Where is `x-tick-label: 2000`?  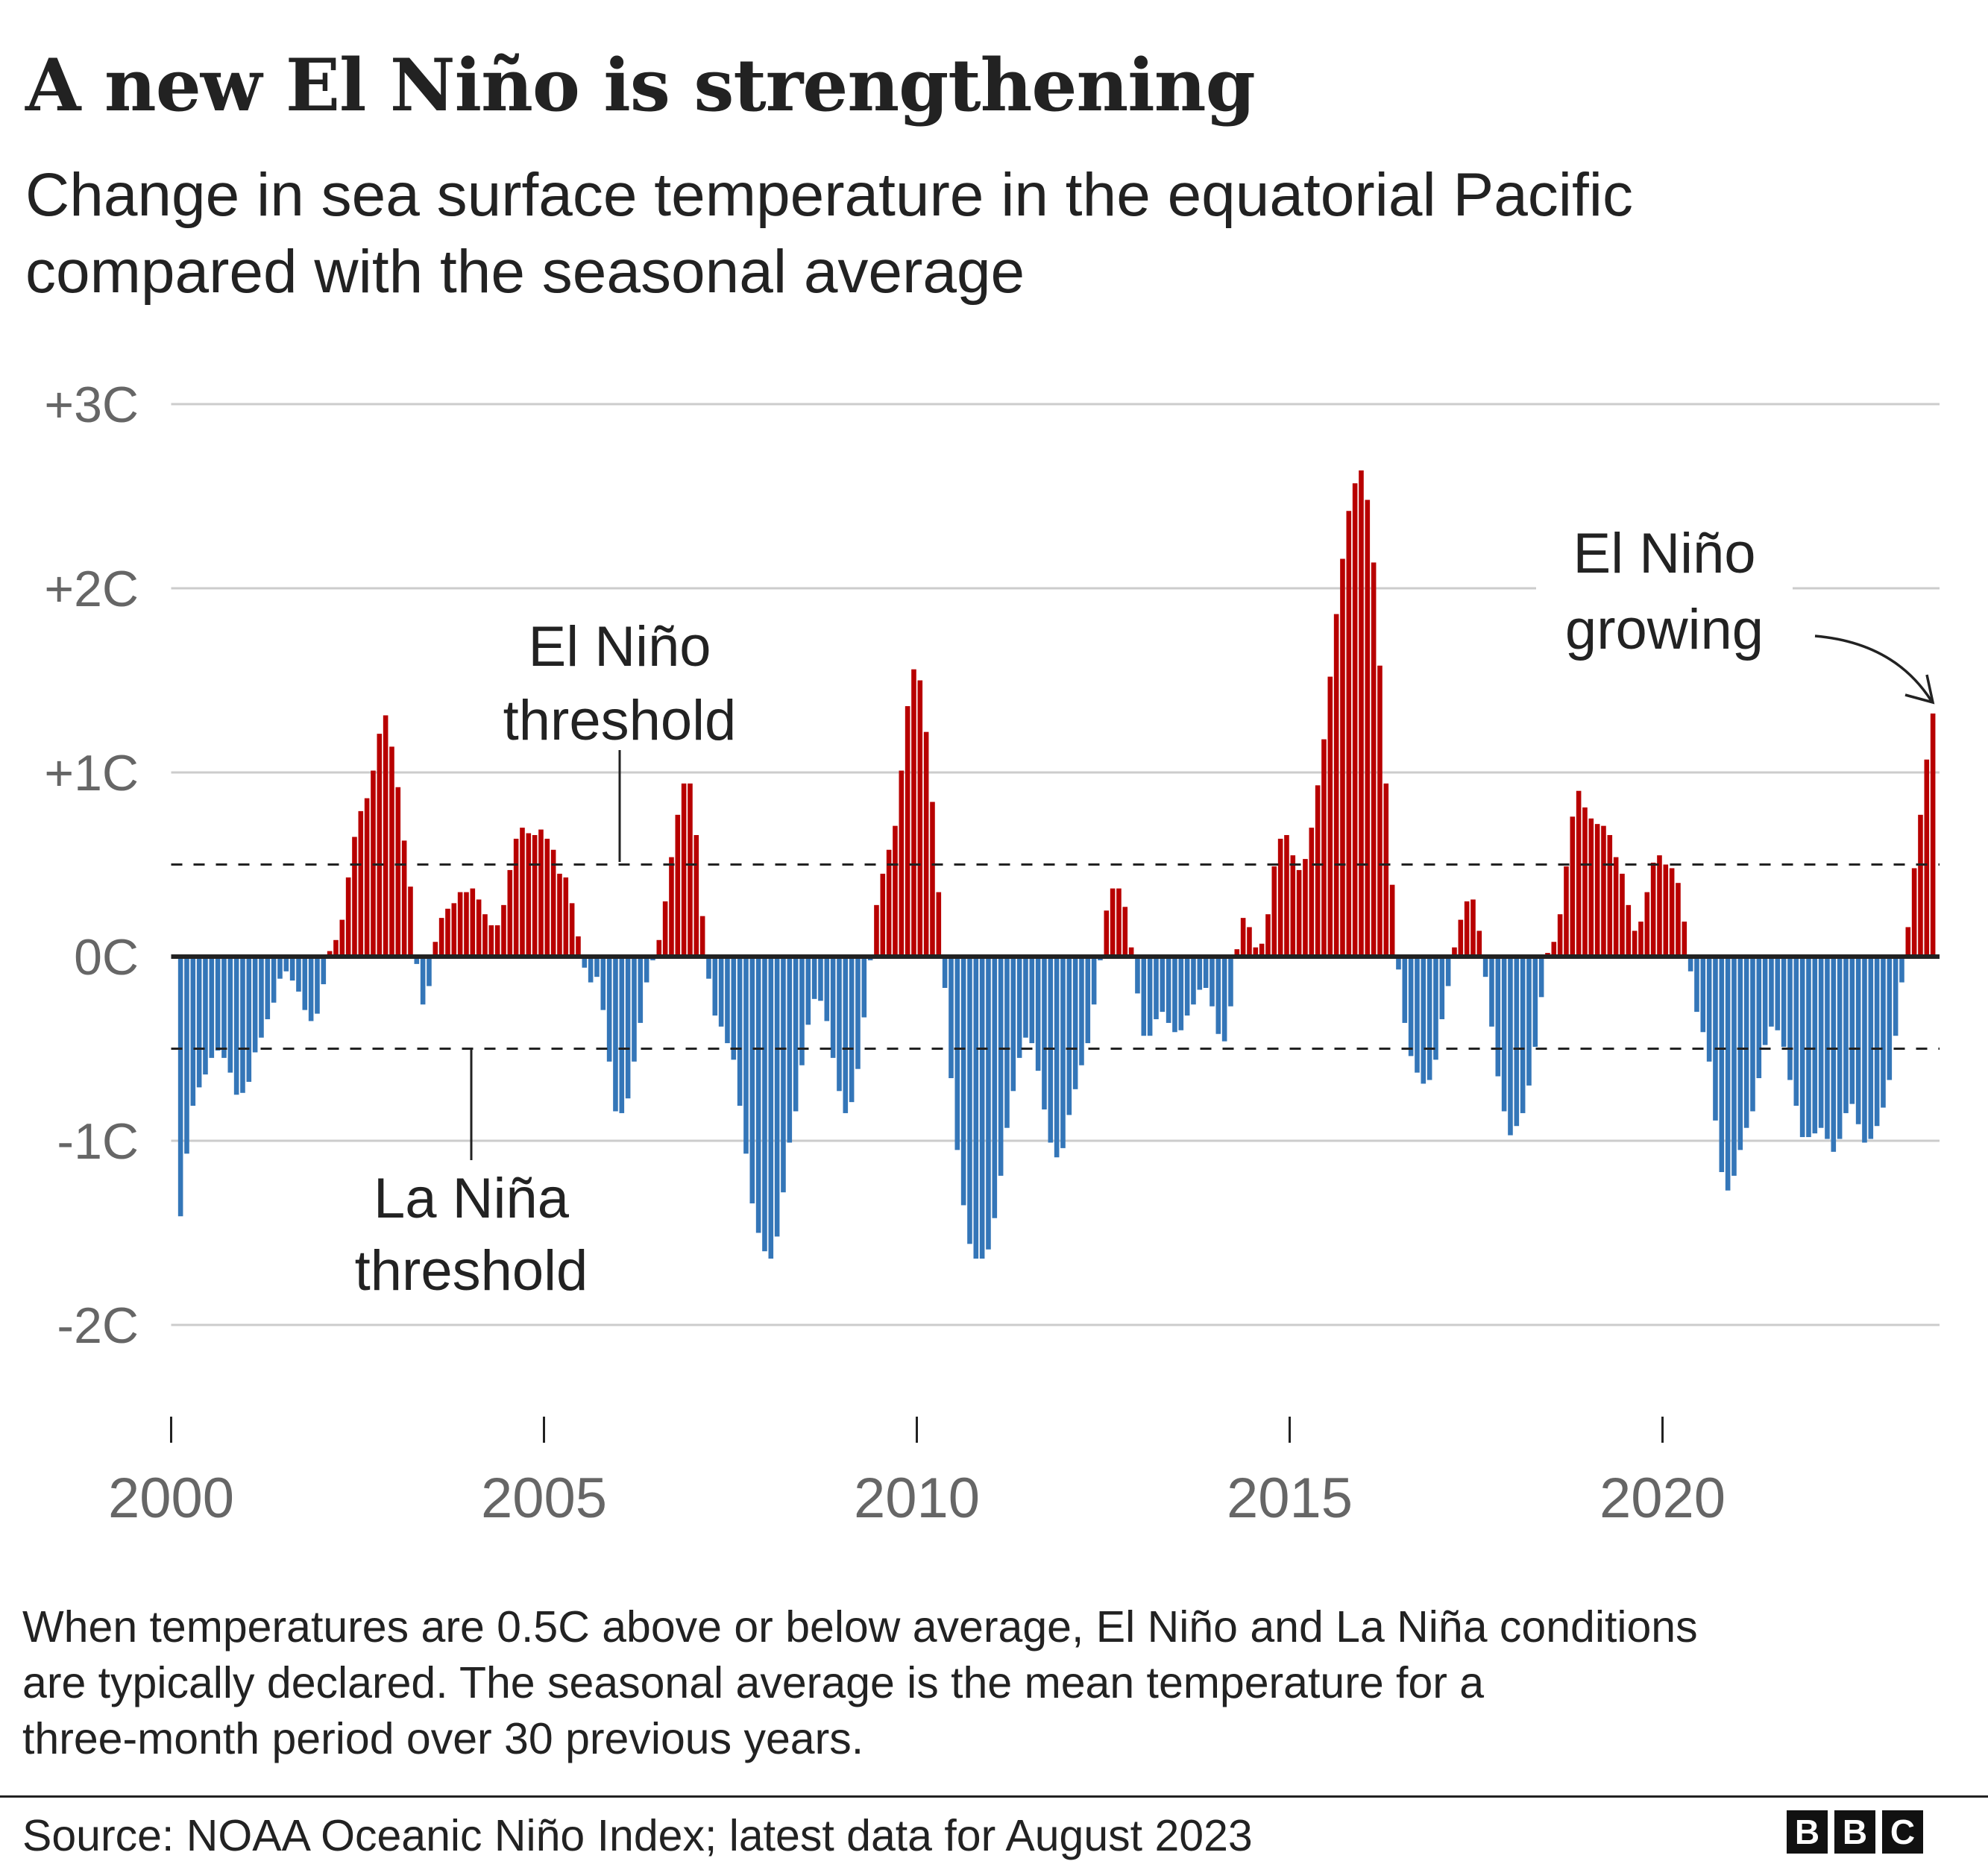 x-tick-label: 2000 is located at coordinates (171, 1498).